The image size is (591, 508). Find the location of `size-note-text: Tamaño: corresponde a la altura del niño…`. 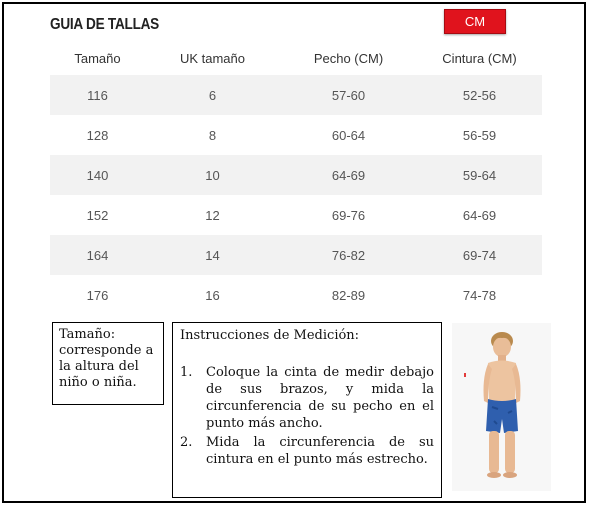

size-note-text: Tamaño: corresponde a la altura del niño… is located at coordinates (106, 358).